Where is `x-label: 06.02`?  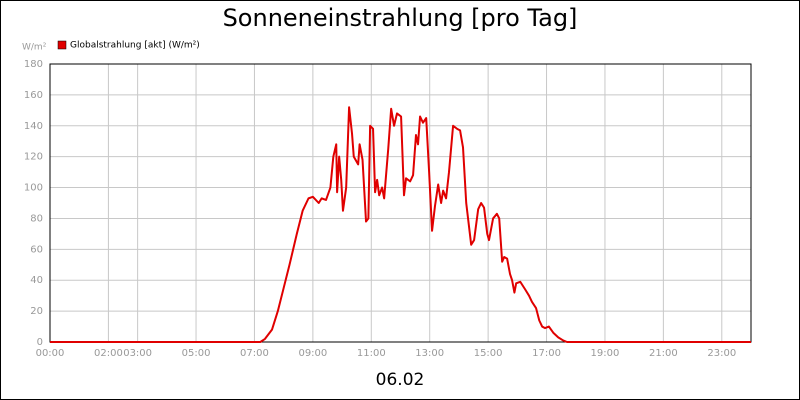
x-label: 06.02 is located at coordinates (400, 380).